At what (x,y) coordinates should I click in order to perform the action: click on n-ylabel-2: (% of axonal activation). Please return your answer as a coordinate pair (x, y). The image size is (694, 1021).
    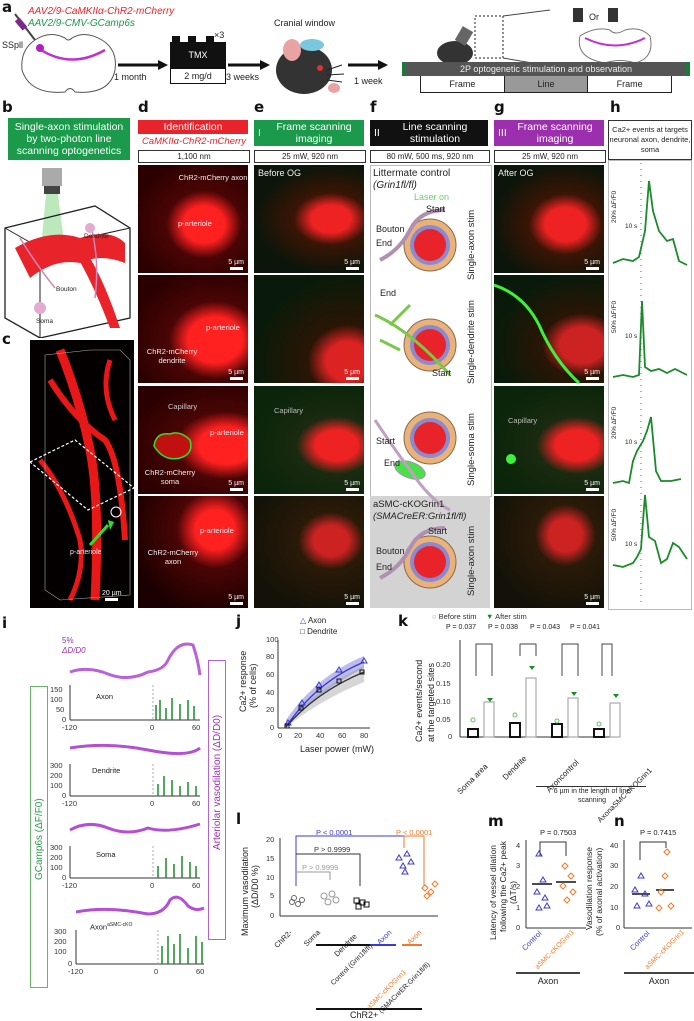
    Looking at the image, I should click on (599, 891).